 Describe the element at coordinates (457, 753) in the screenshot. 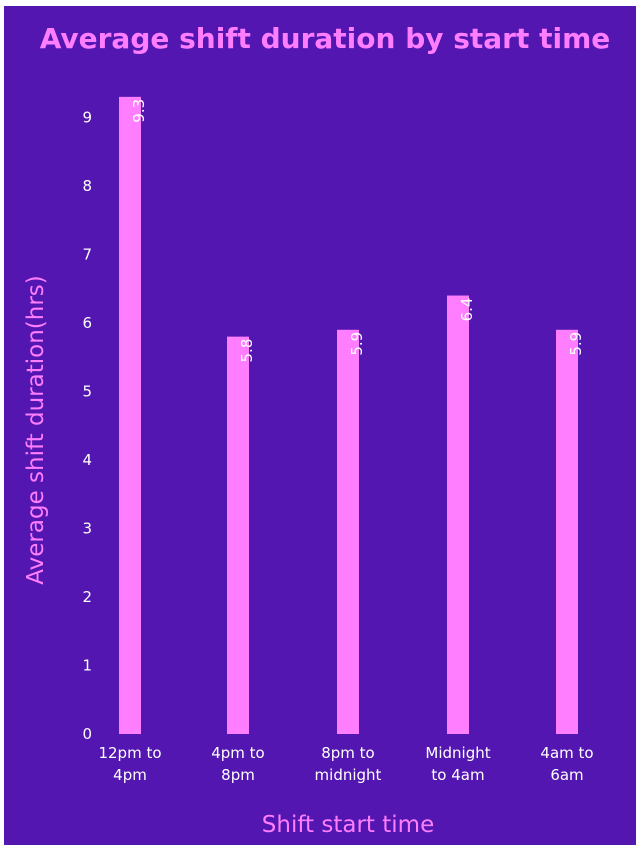

I see `x-tick-label: Midnight` at that location.